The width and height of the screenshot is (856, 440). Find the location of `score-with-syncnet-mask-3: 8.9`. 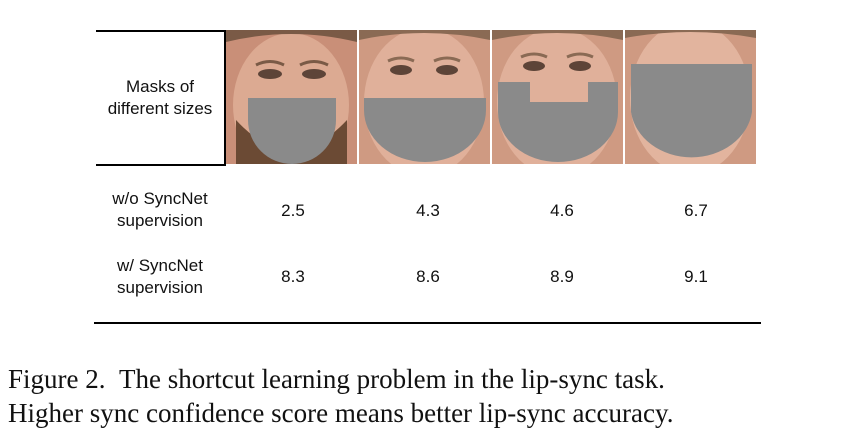

score-with-syncnet-mask-3: 8.9 is located at coordinates (562, 276).